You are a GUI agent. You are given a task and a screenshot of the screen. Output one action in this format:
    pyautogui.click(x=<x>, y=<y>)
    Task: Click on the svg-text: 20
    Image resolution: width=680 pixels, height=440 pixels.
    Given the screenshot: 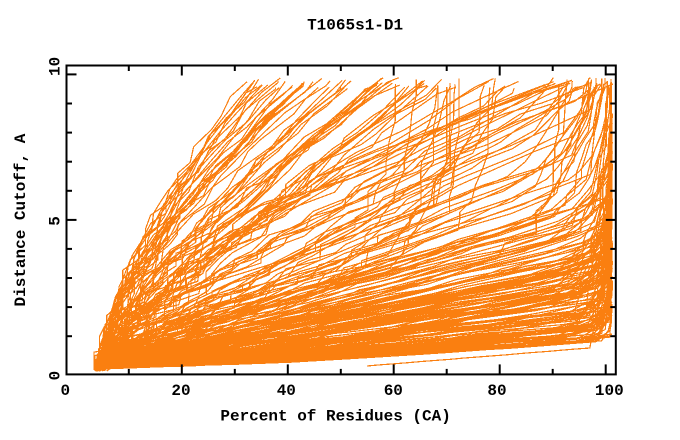 What is the action you would take?
    pyautogui.click(x=180, y=391)
    